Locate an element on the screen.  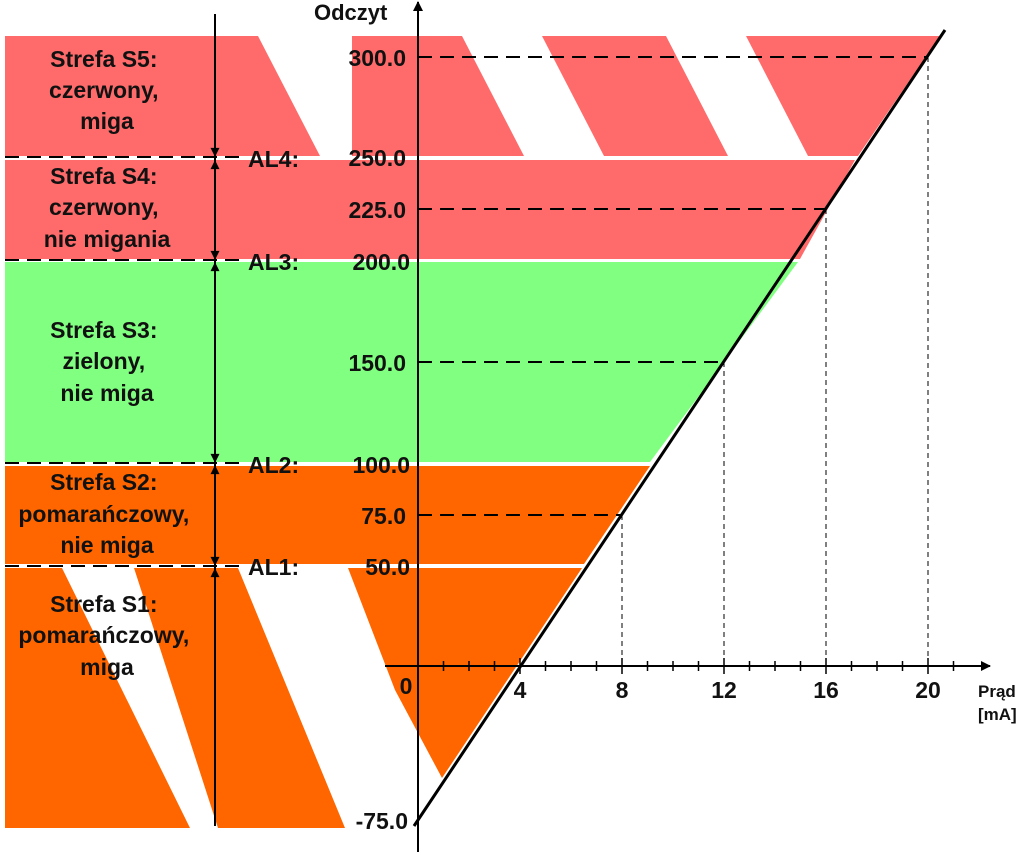
y-tick-75: 75.0 is located at coordinates (383, 516).